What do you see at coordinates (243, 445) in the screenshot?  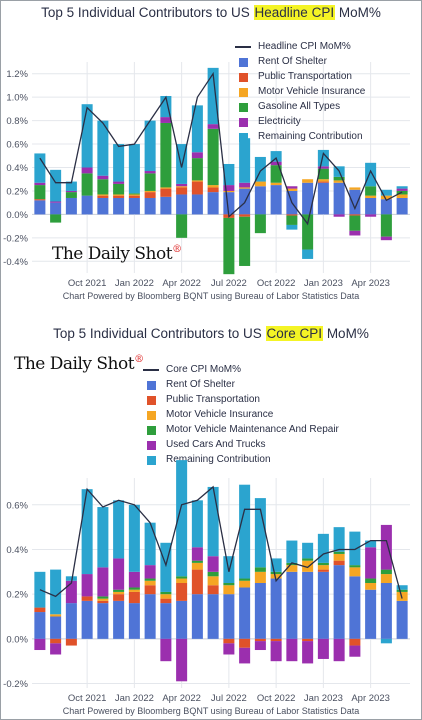 I see `chart2-legend-item: Used Cars And Trucks` at bounding box center [243, 445].